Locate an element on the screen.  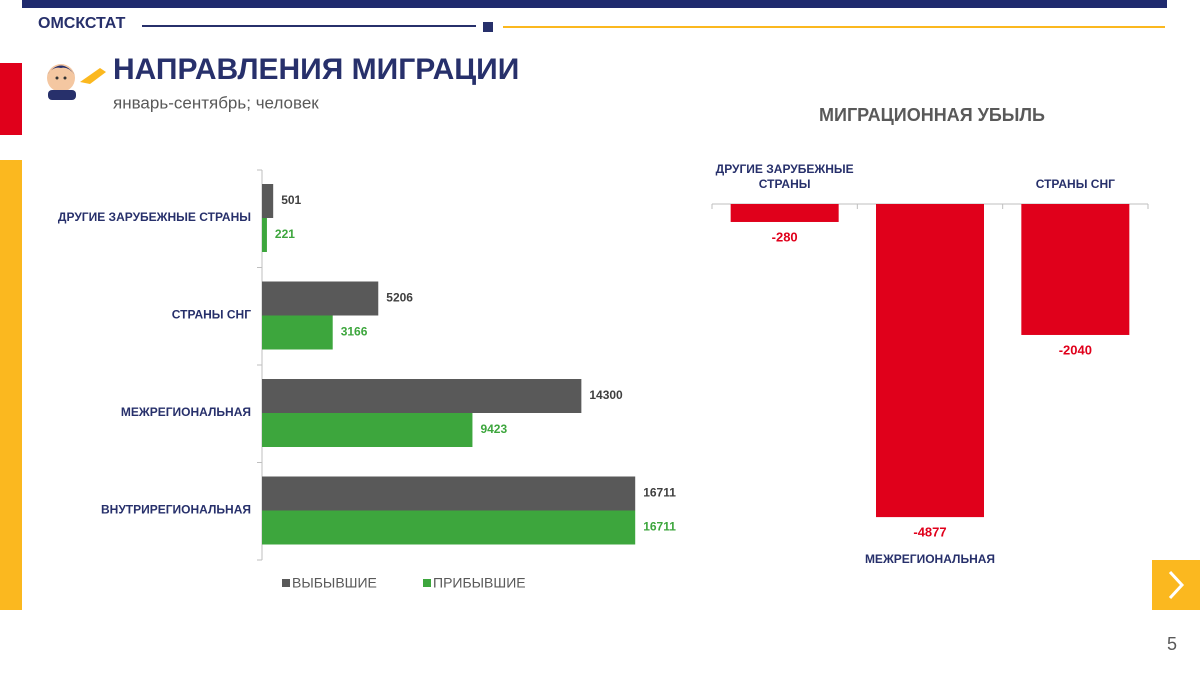
chart-title: МИГРАЦИОННАЯ УБЫЛЬ is located at coordinates (932, 115).